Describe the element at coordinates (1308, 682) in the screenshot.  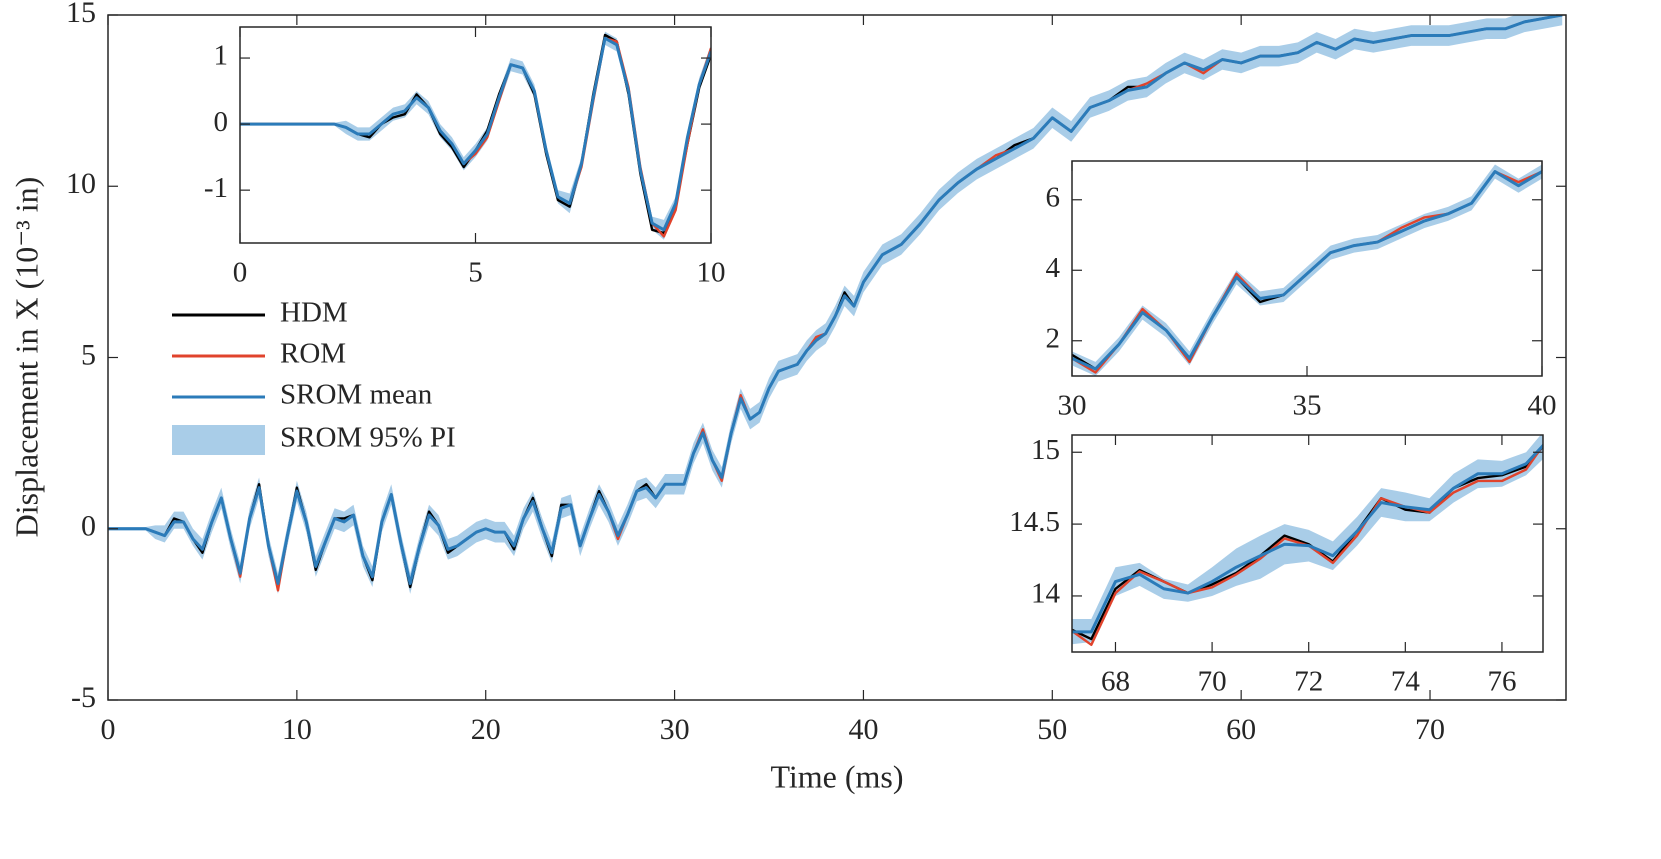
I see `x-tick-label: 72` at that location.